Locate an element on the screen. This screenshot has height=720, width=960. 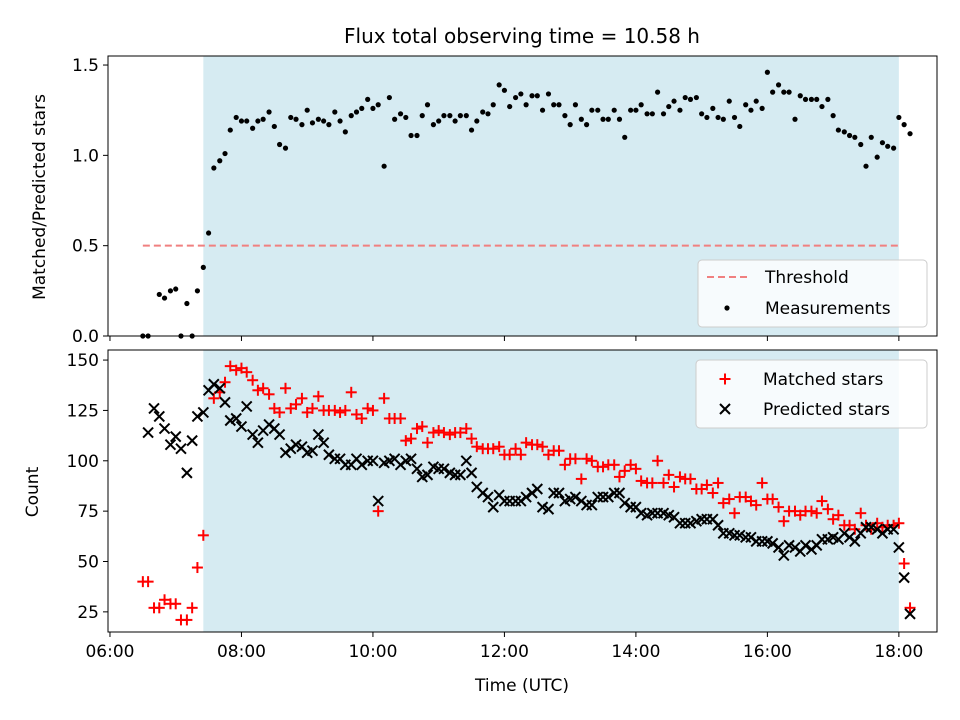
x-tick-label: 08:00 is located at coordinates (241, 652).